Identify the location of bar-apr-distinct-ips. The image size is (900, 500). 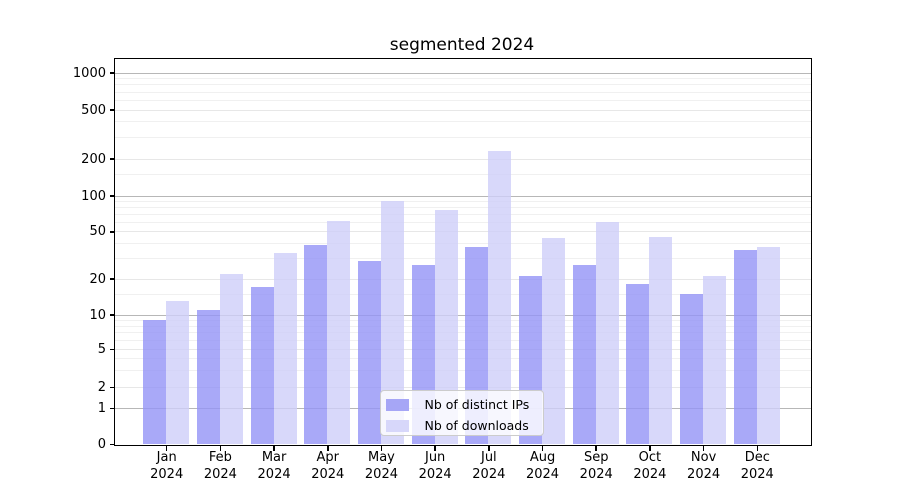
(316, 344).